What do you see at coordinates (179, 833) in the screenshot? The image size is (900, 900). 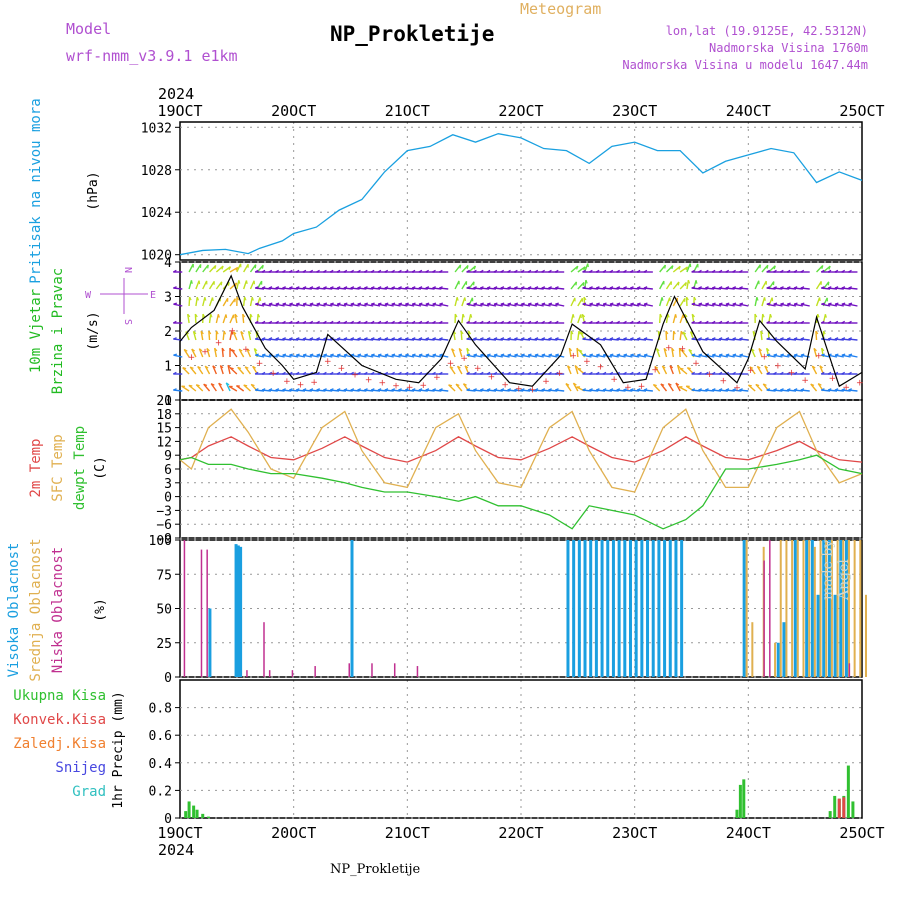 I see `xtick-label-bottom: 19OCT` at bounding box center [179, 833].